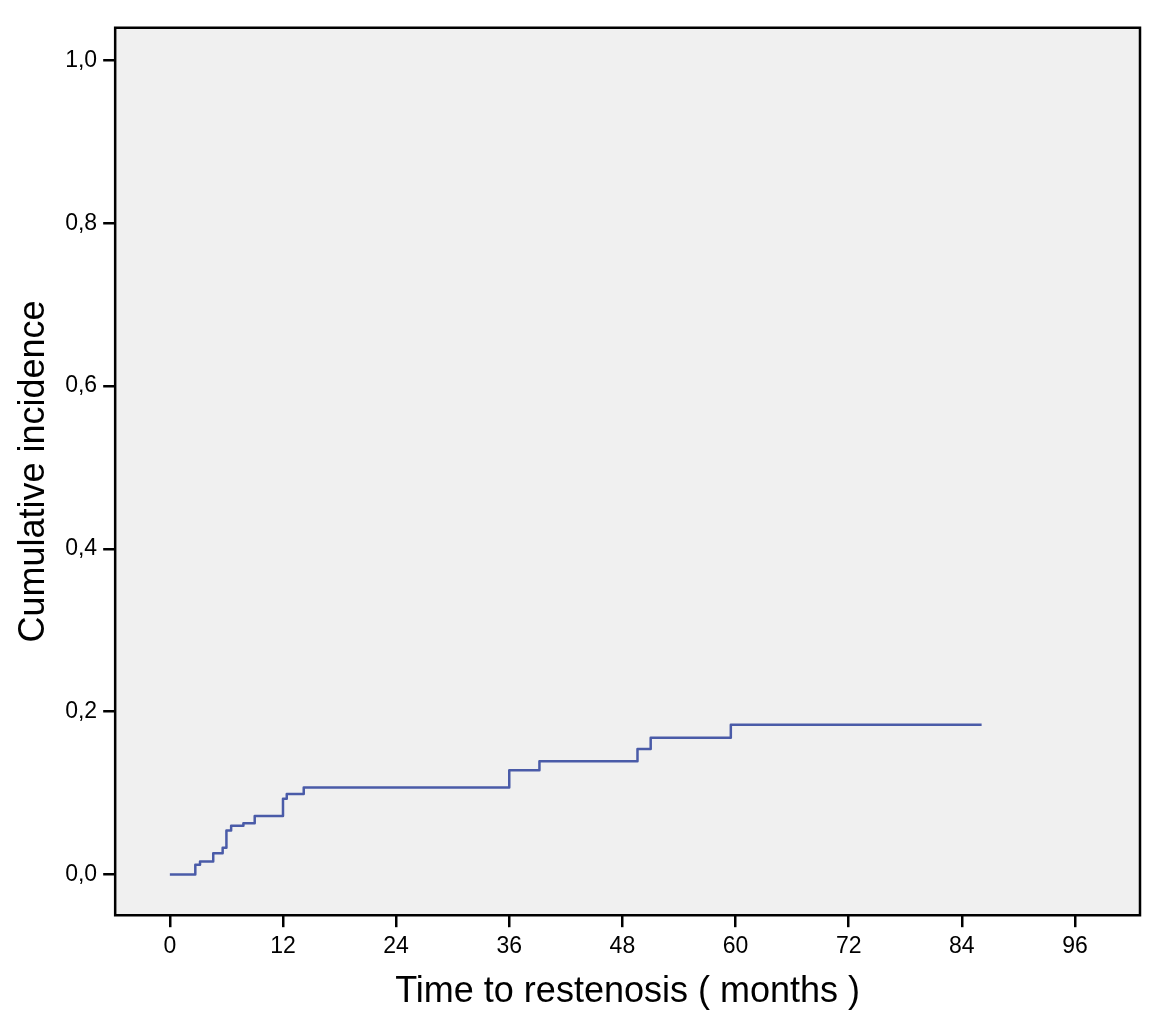 Image resolution: width=1158 pixels, height=1034 pixels. I want to click on y-tick-label: 1,0, so click(81, 58).